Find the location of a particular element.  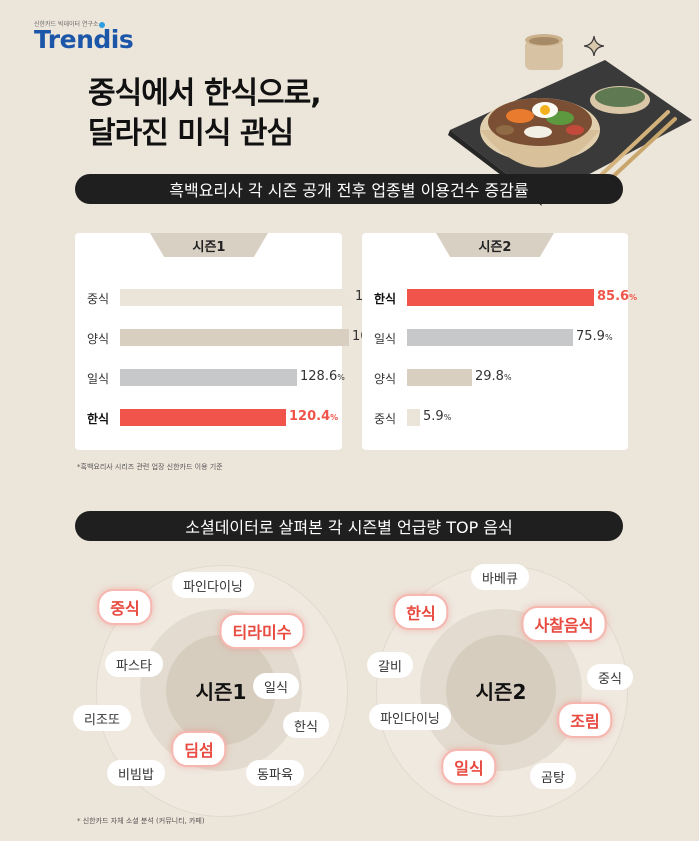

highlighted-food-tag: 사찰음식 is located at coordinates (564, 624).